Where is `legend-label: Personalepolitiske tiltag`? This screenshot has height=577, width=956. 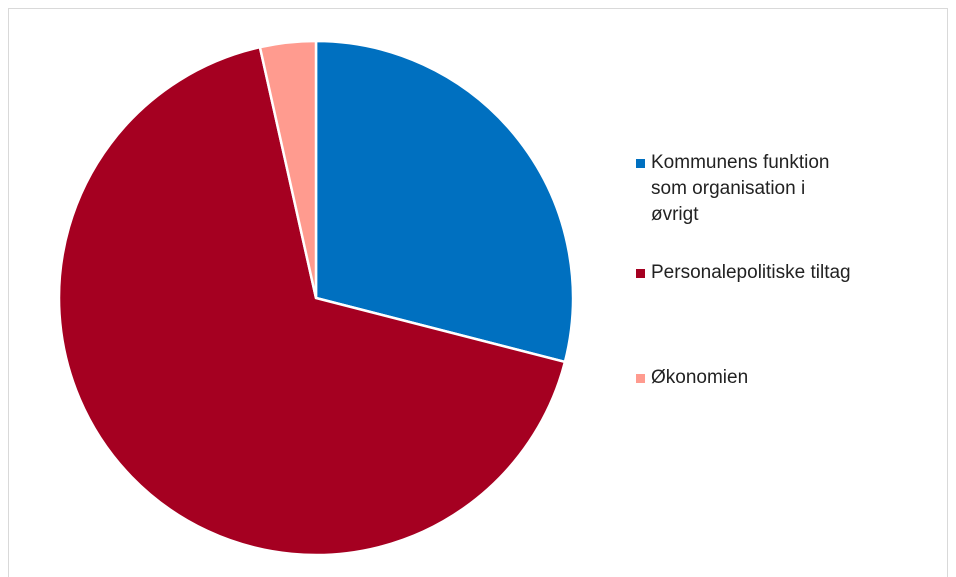 legend-label: Personalepolitiske tiltag is located at coordinates (751, 272).